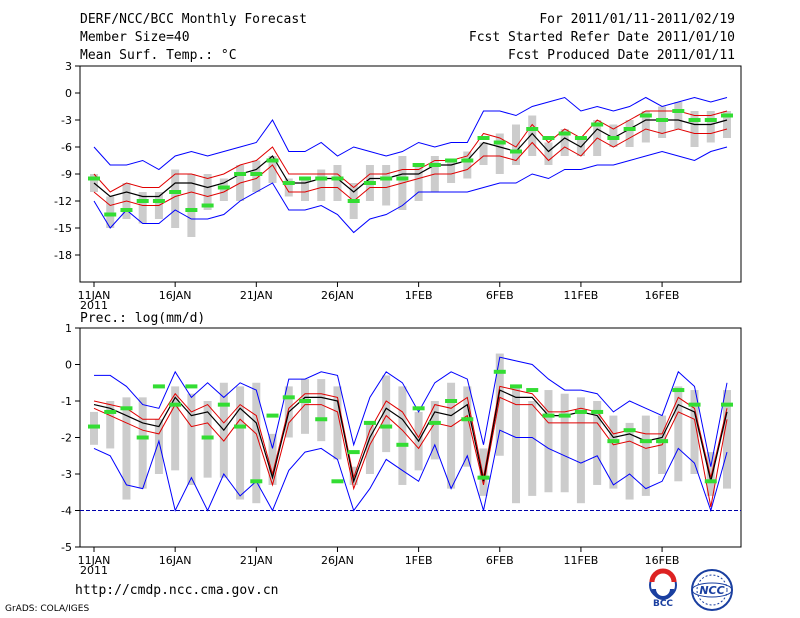 The image size is (800, 618). What do you see at coordinates (143, 318) in the screenshot?
I see `precip-panel-label: Prec.: log(mm/d)` at bounding box center [143, 318].